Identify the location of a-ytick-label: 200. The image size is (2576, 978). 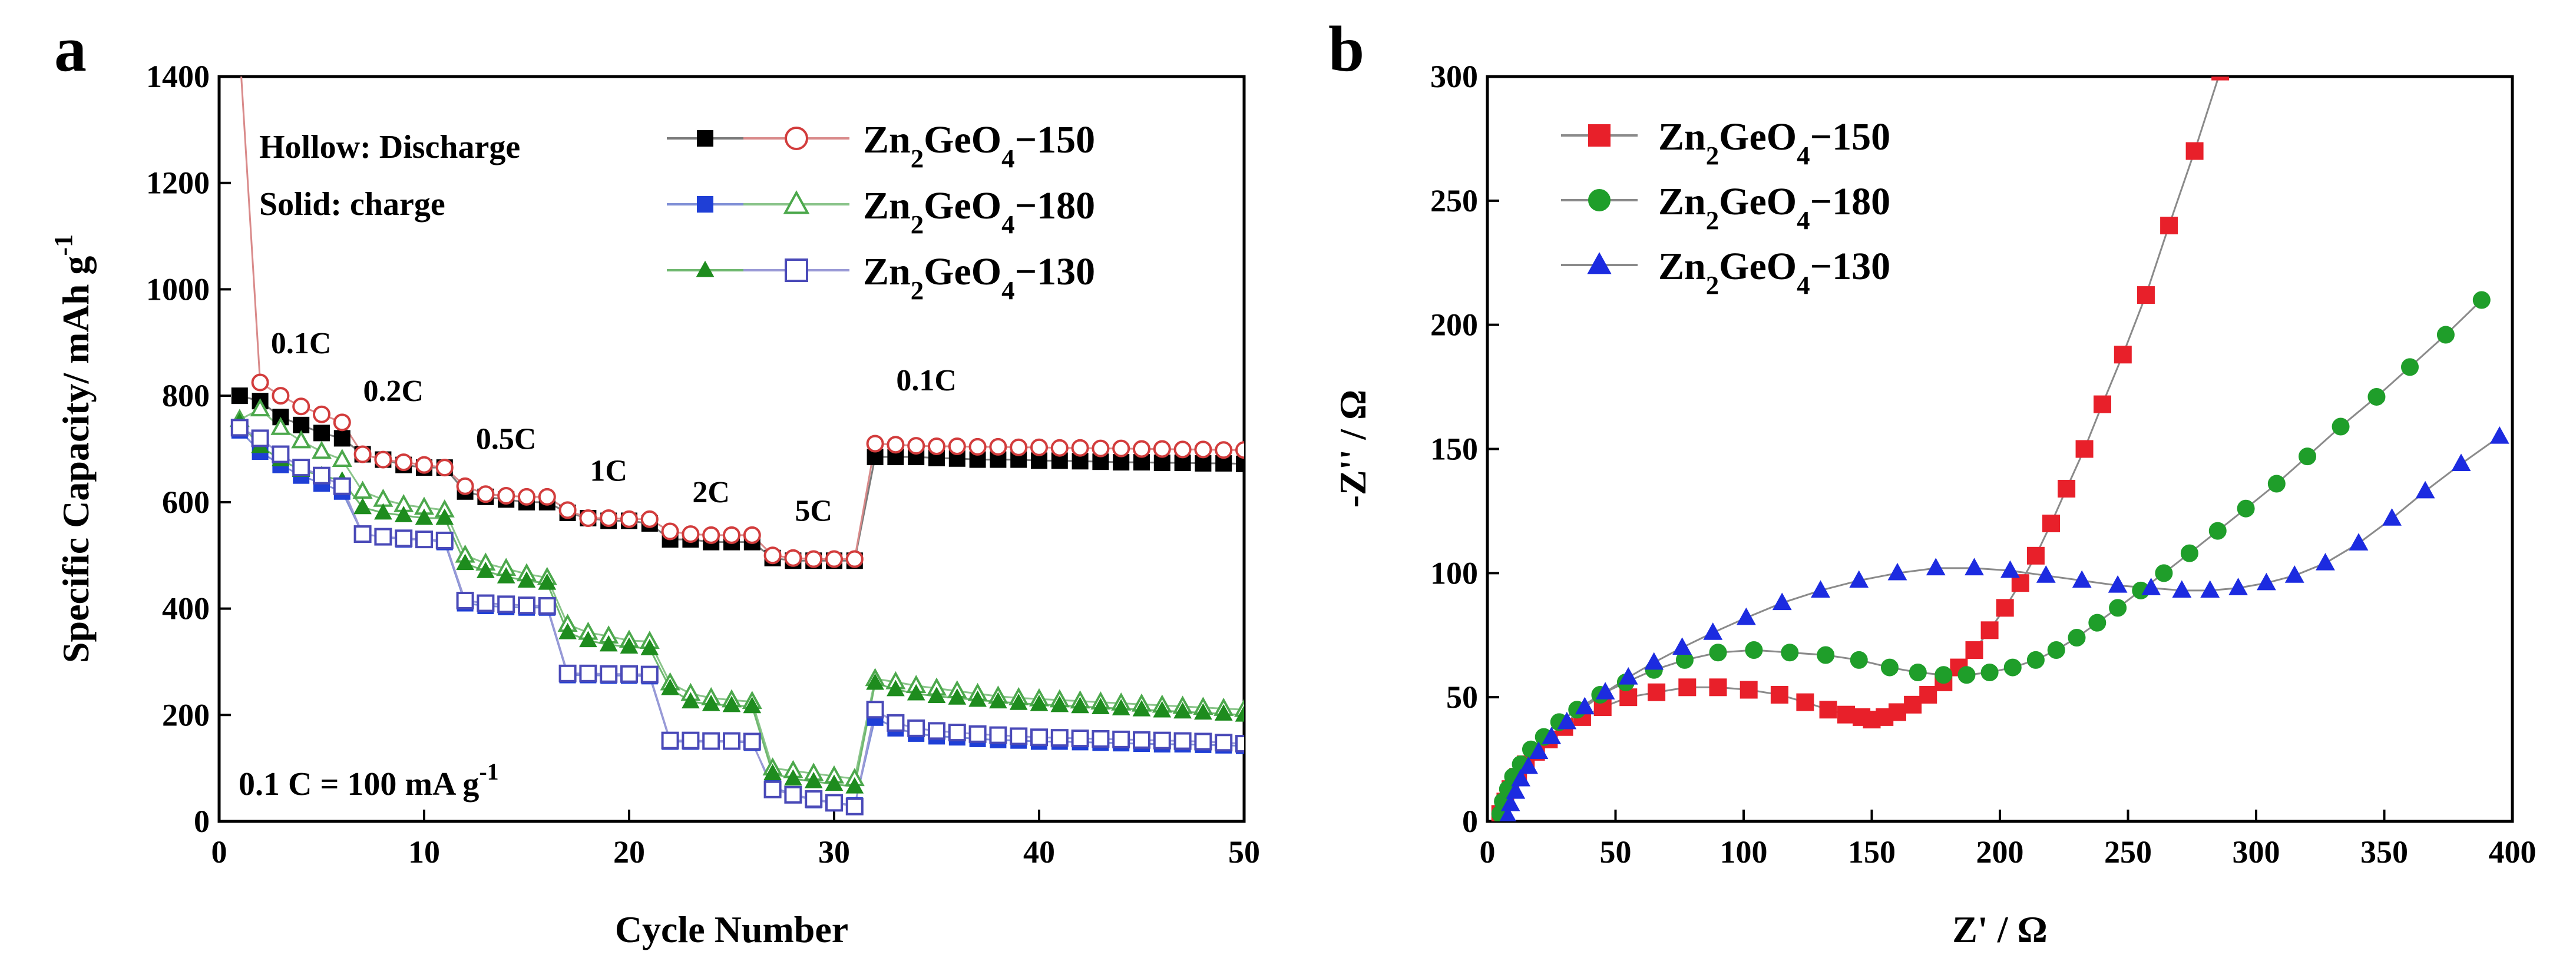
(186, 715).